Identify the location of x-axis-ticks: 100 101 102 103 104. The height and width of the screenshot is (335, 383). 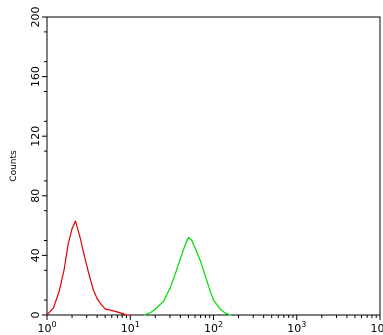
(210, 325).